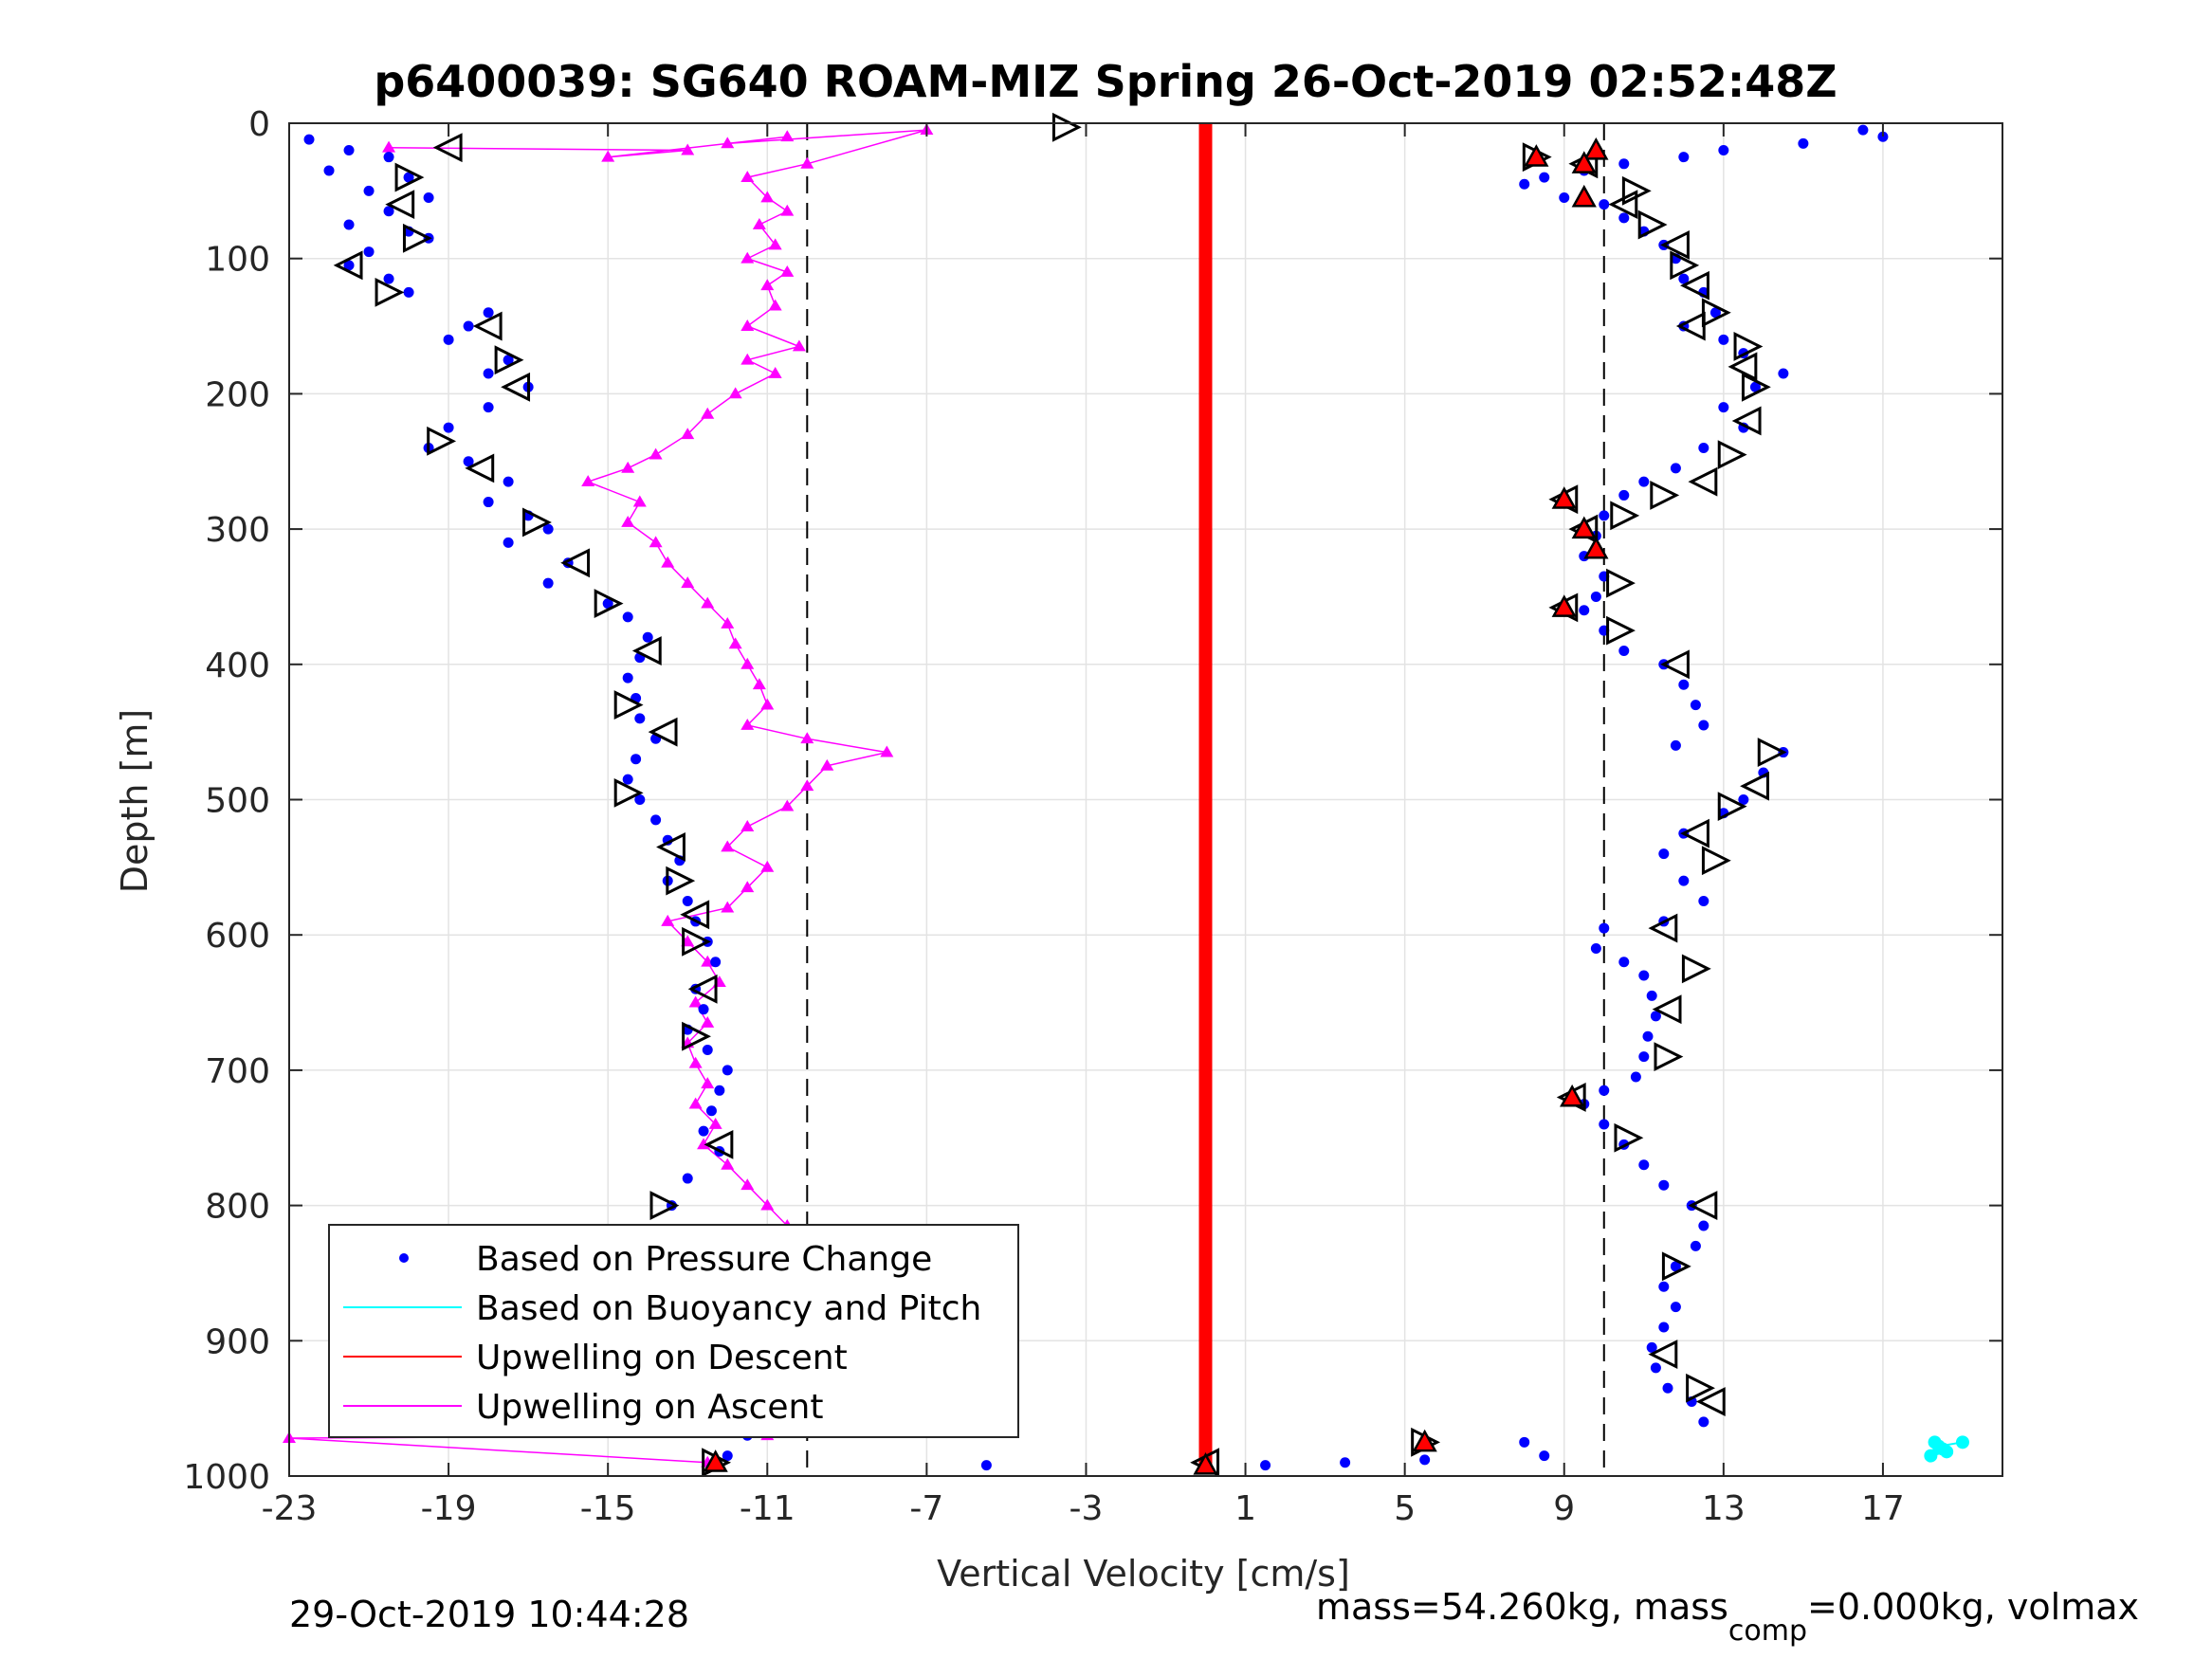 The image size is (2212, 1659). Describe the element at coordinates (226, 1477) in the screenshot. I see `y-tick-label: 1000` at that location.